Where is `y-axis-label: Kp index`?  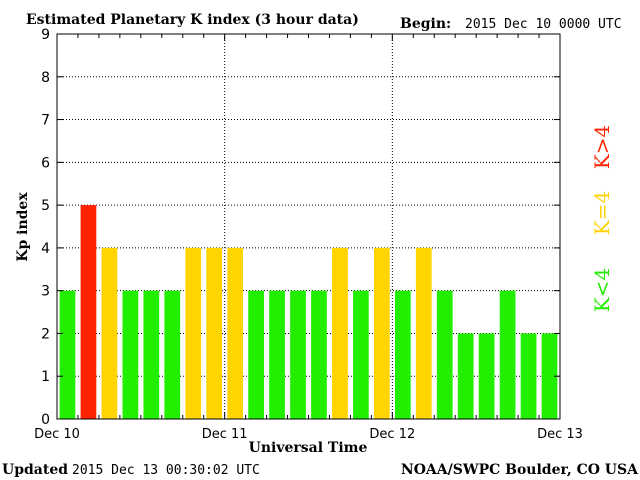 y-axis-label: Kp index is located at coordinates (23, 227).